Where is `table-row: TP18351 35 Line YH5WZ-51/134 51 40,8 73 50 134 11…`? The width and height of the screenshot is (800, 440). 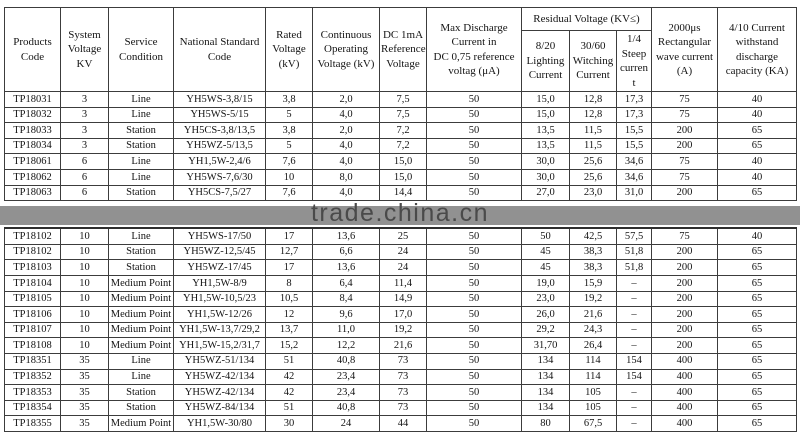 table-row: TP18351 35 Line YH5WZ-51/134 51 40,8 73 50 134 11… is located at coordinates (400, 361).